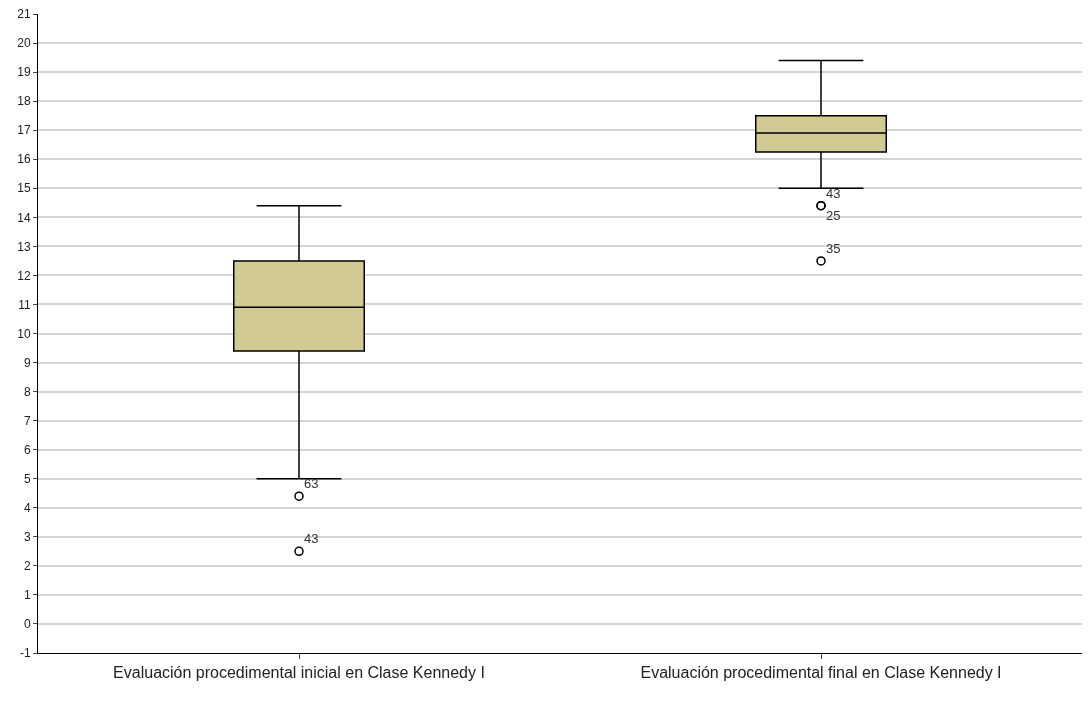 The height and width of the screenshot is (711, 1088). I want to click on y-tick-label: 9, so click(27, 362).